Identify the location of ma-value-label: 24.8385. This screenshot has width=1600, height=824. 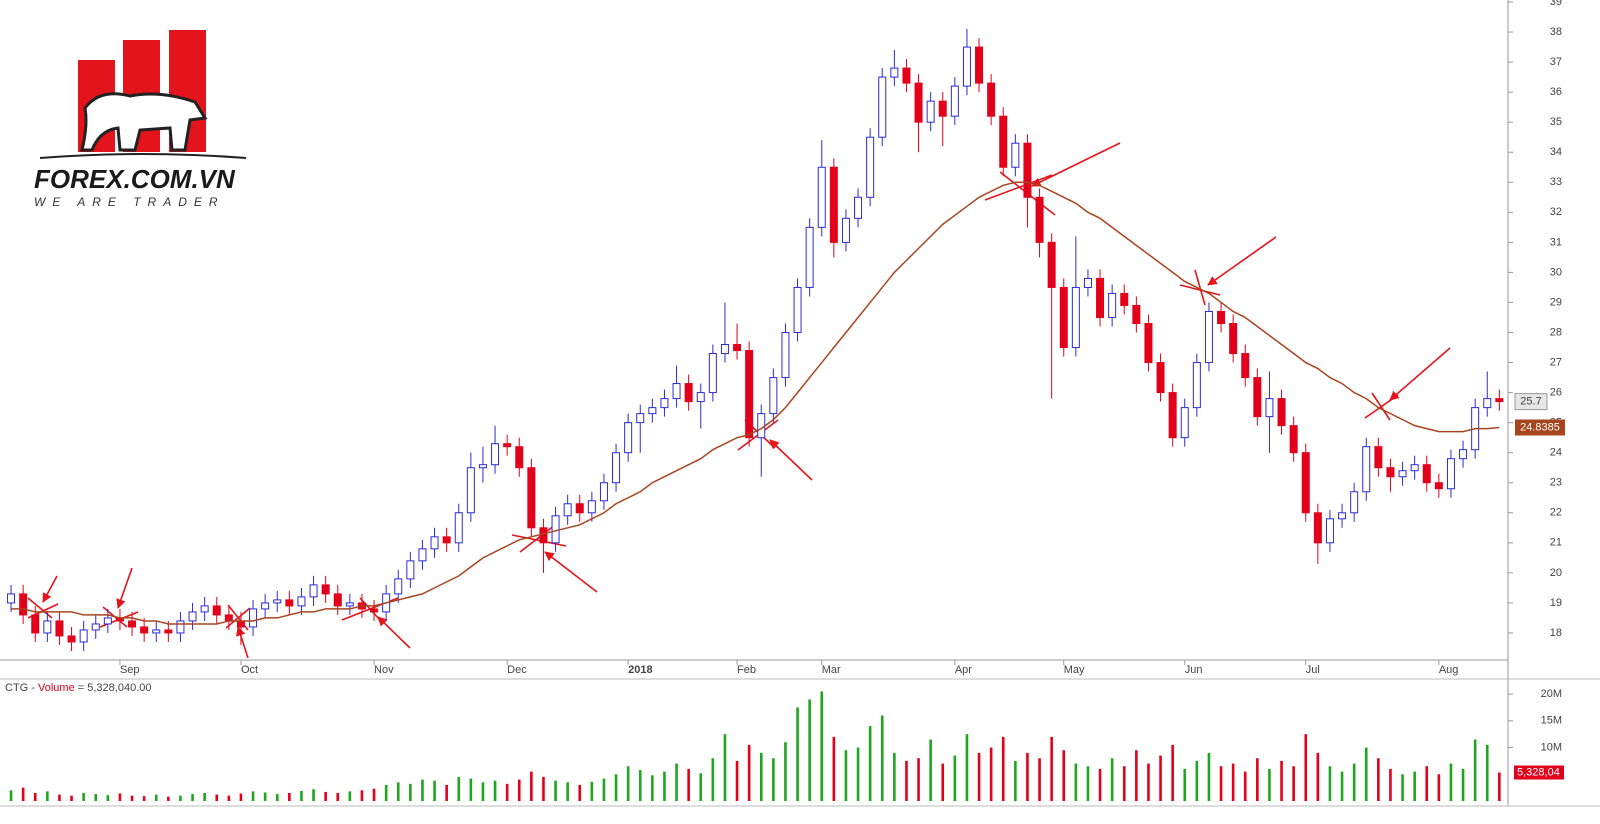
(1540, 427).